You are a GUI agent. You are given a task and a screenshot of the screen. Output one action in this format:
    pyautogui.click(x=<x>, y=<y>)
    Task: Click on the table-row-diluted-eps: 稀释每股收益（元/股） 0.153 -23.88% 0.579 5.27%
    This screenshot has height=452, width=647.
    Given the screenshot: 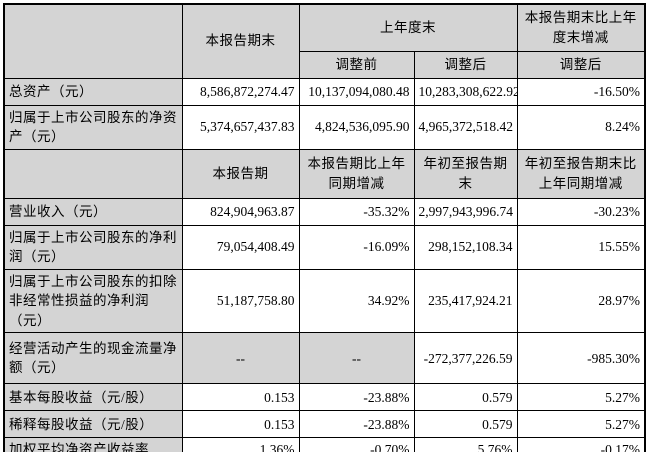 What is the action you would take?
    pyautogui.click(x=324, y=424)
    